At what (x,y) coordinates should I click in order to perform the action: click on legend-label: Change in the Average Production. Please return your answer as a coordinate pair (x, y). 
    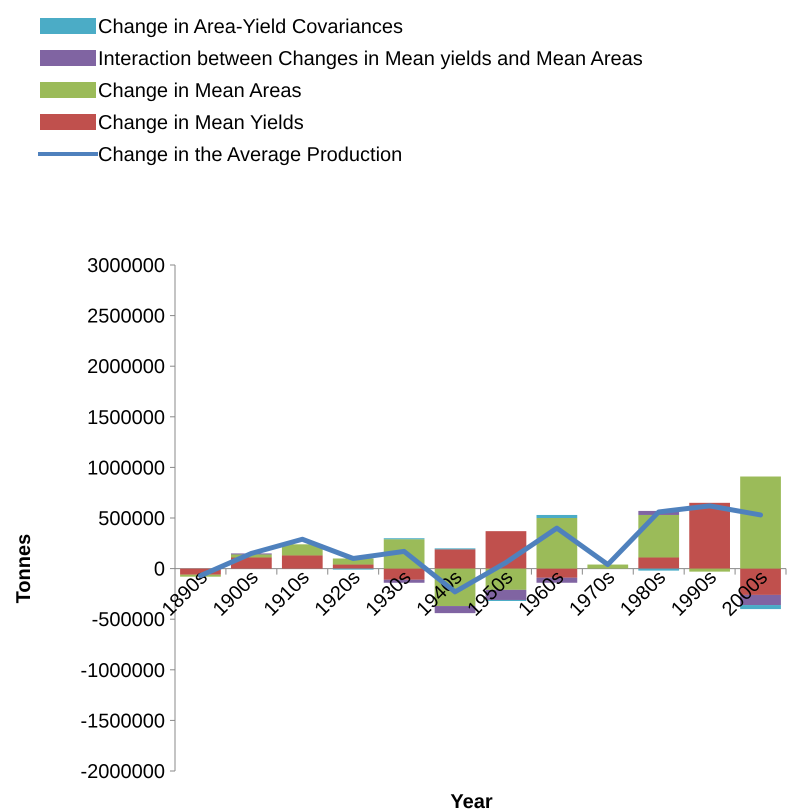
    Looking at the image, I should click on (250, 155).